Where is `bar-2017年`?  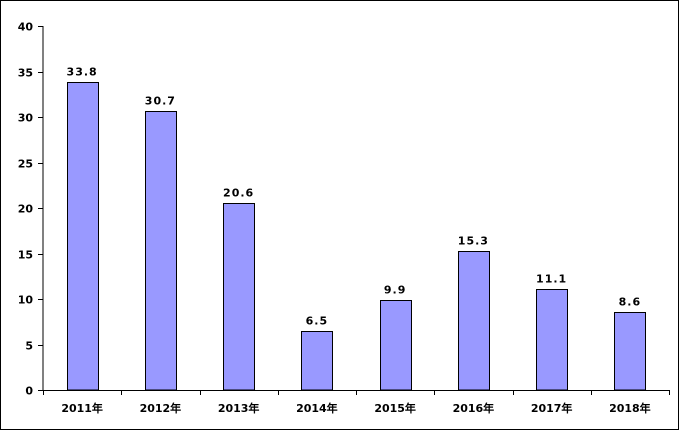 bar-2017年 is located at coordinates (552, 340).